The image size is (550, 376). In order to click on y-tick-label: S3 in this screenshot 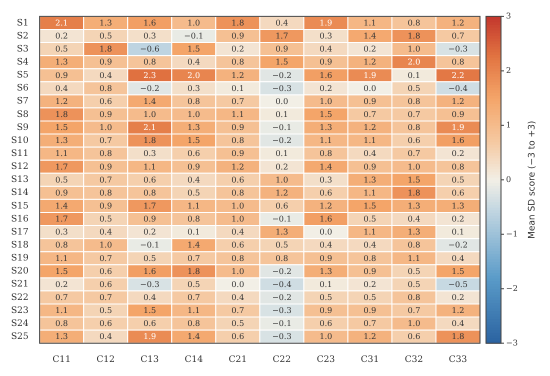, I will do `click(22, 49)`.